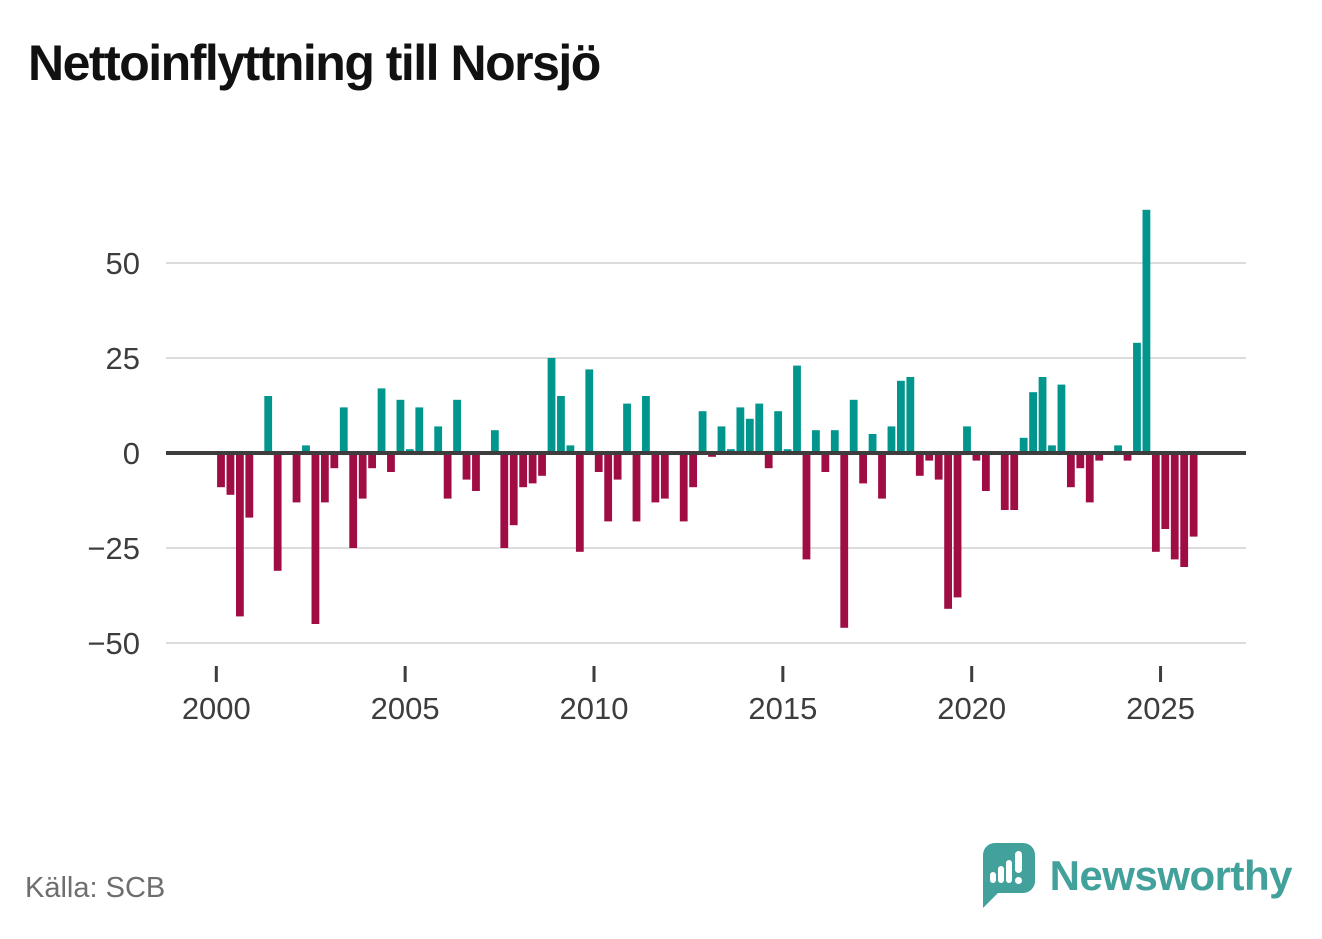 This screenshot has width=1322, height=939. I want to click on y-axis-label-50: 50, so click(123, 263).